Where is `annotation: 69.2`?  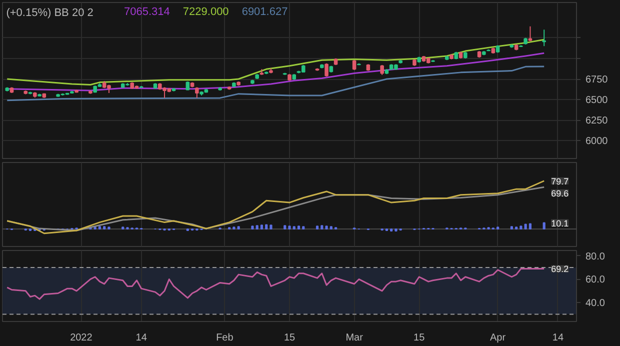 annotation: 69.2 is located at coordinates (560, 269).